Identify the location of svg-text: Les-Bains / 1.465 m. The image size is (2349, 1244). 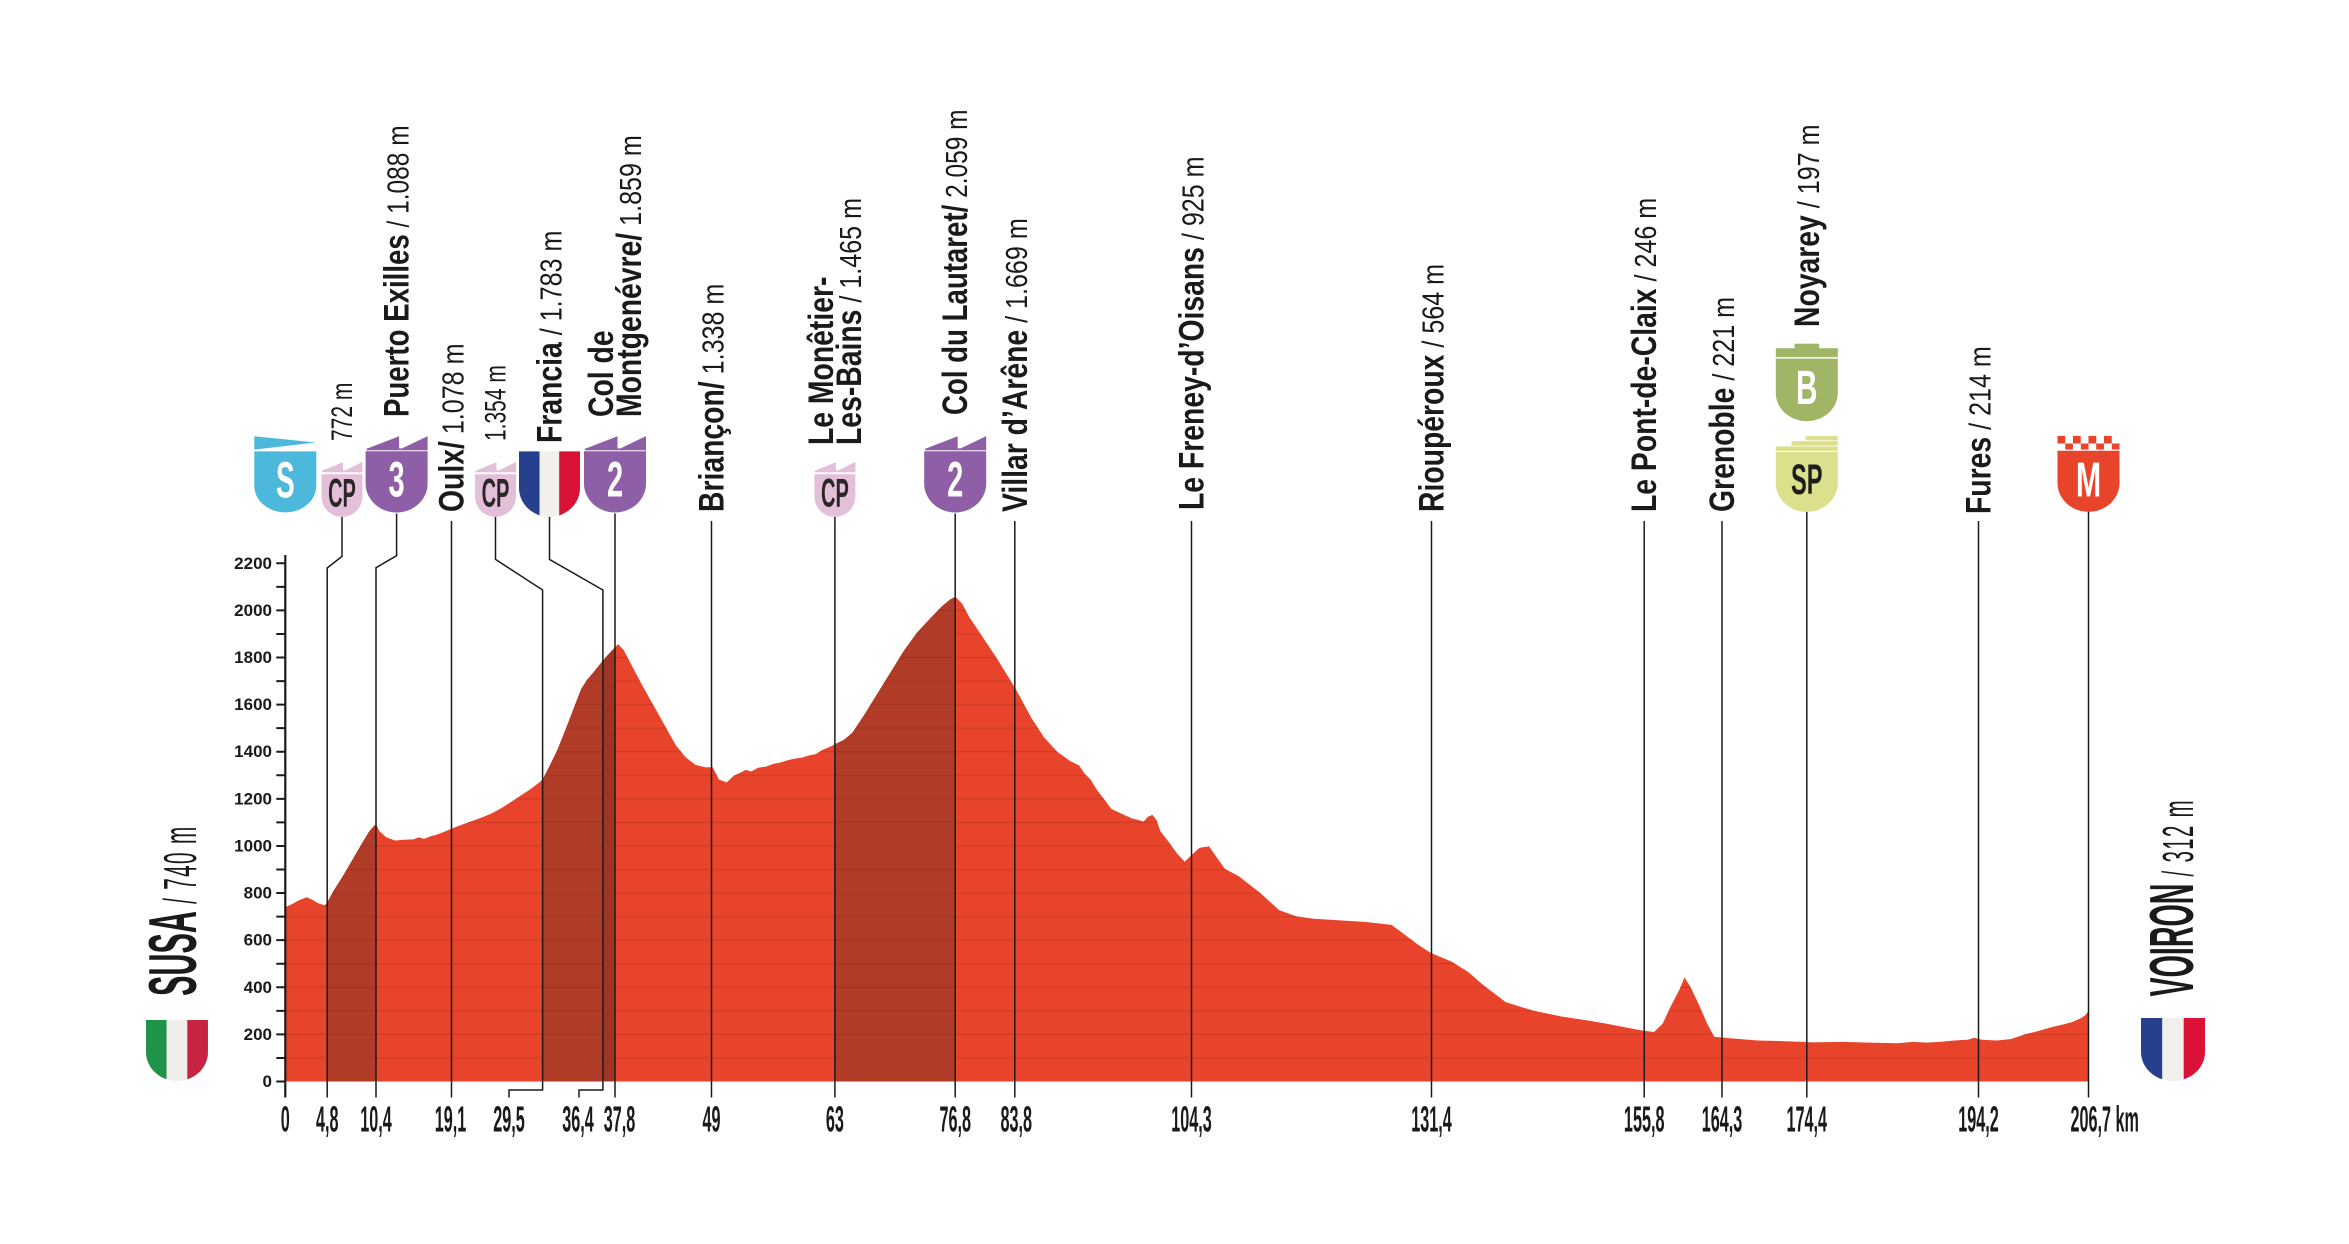
(849, 321).